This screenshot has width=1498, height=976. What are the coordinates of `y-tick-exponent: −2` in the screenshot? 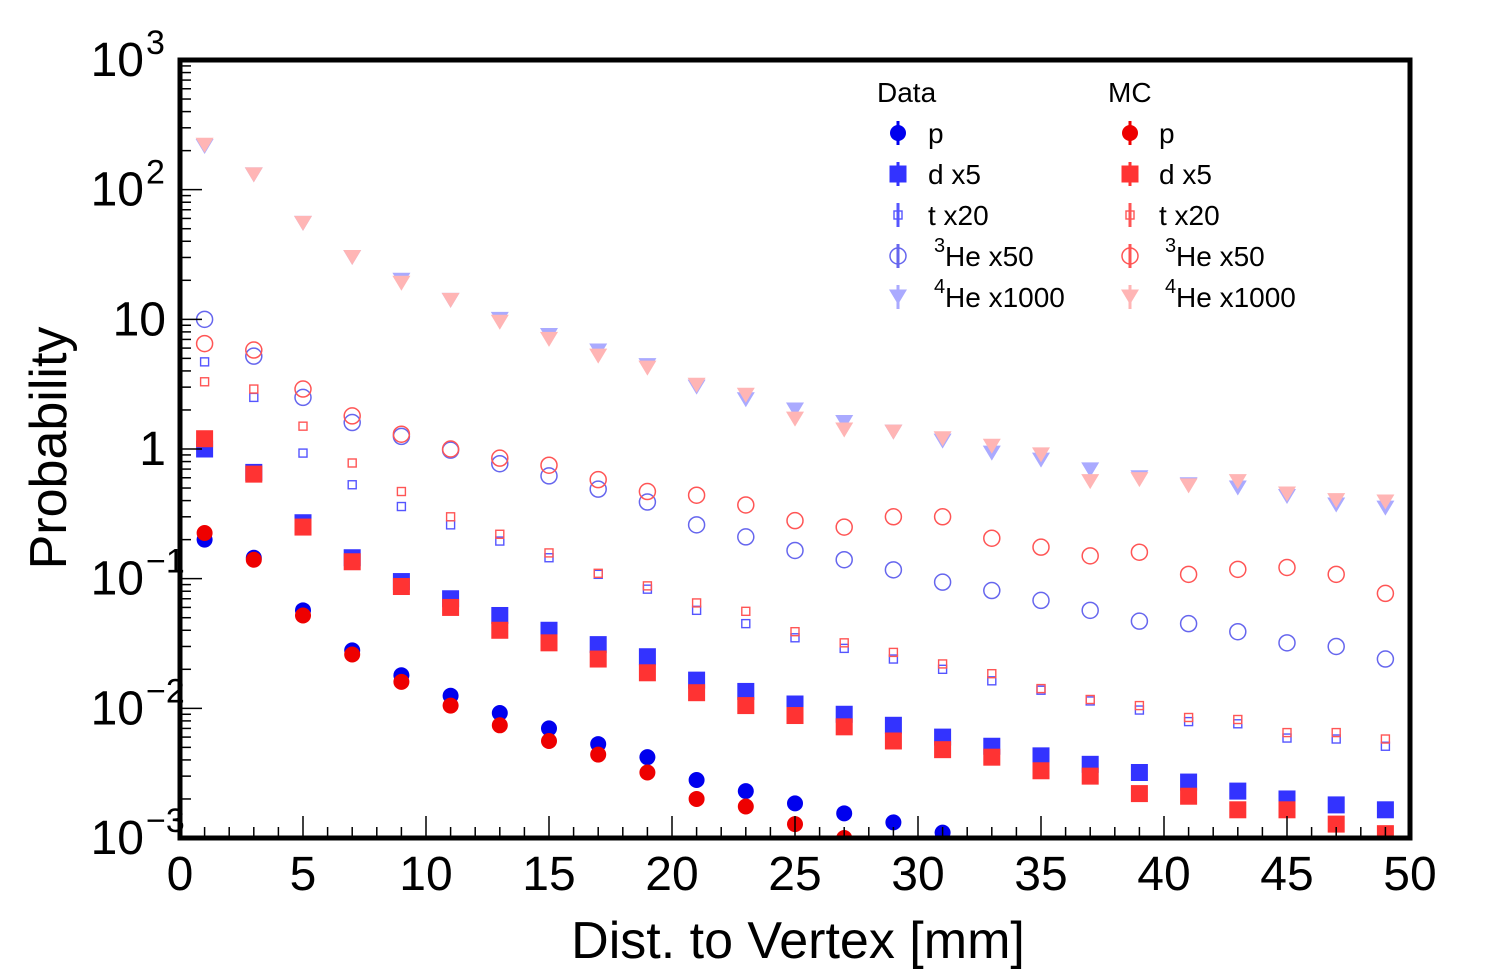 It's located at (165, 691).